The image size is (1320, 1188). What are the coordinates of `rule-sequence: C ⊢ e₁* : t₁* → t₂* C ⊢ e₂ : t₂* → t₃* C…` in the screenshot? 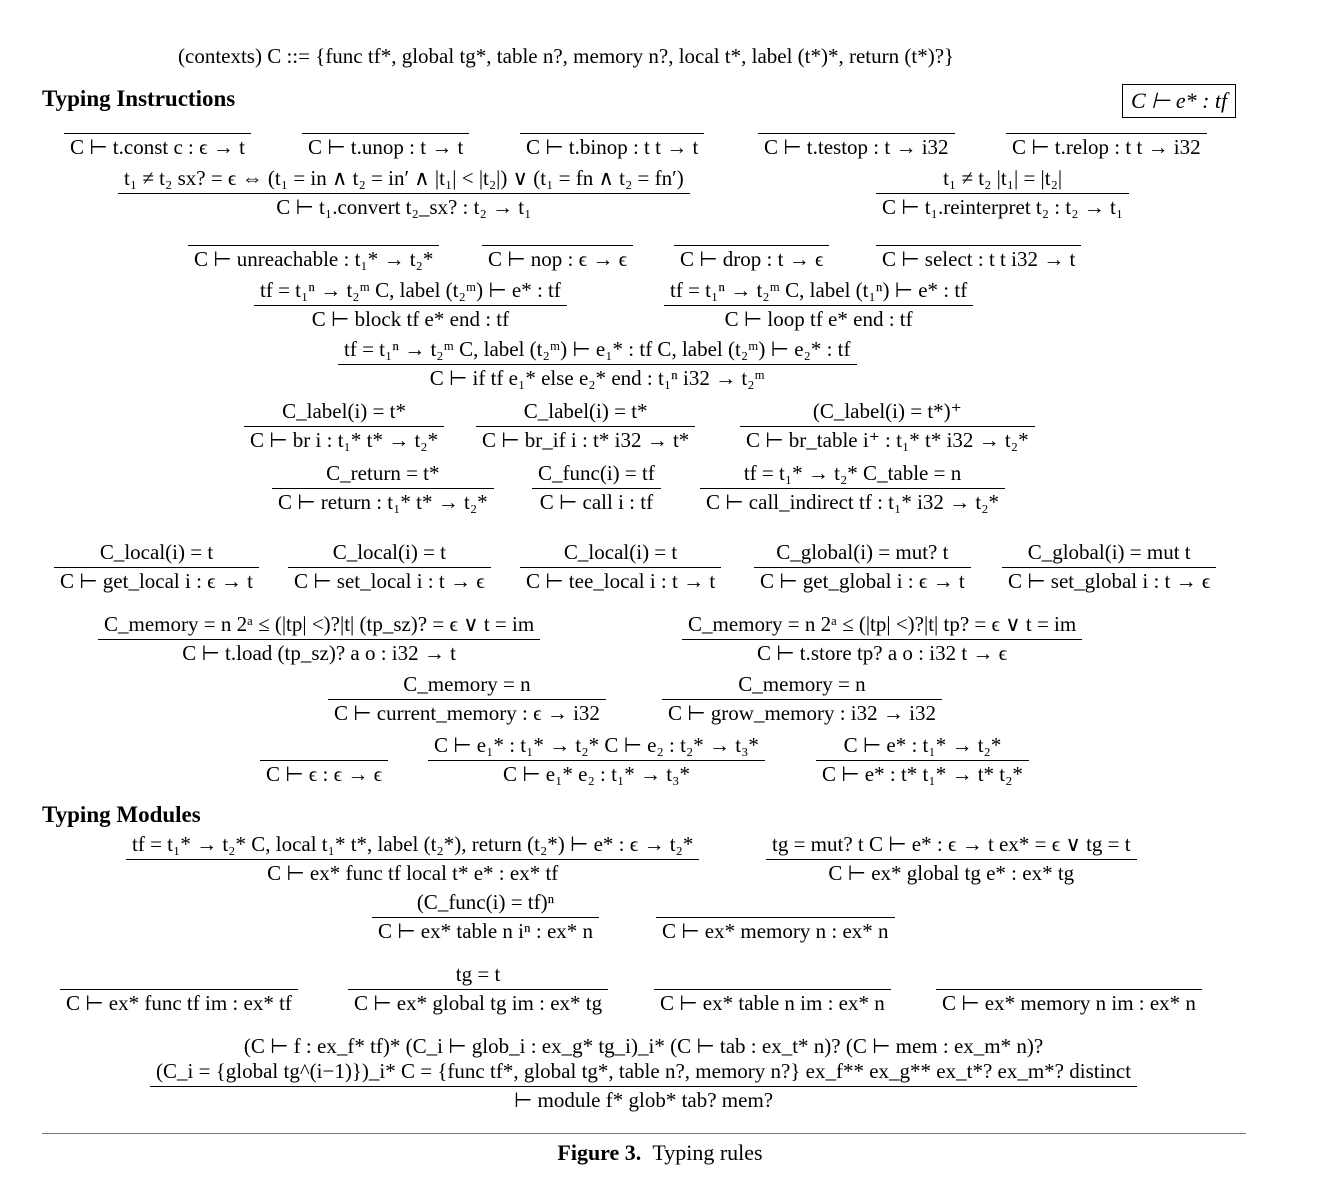 It's located at (596, 760).